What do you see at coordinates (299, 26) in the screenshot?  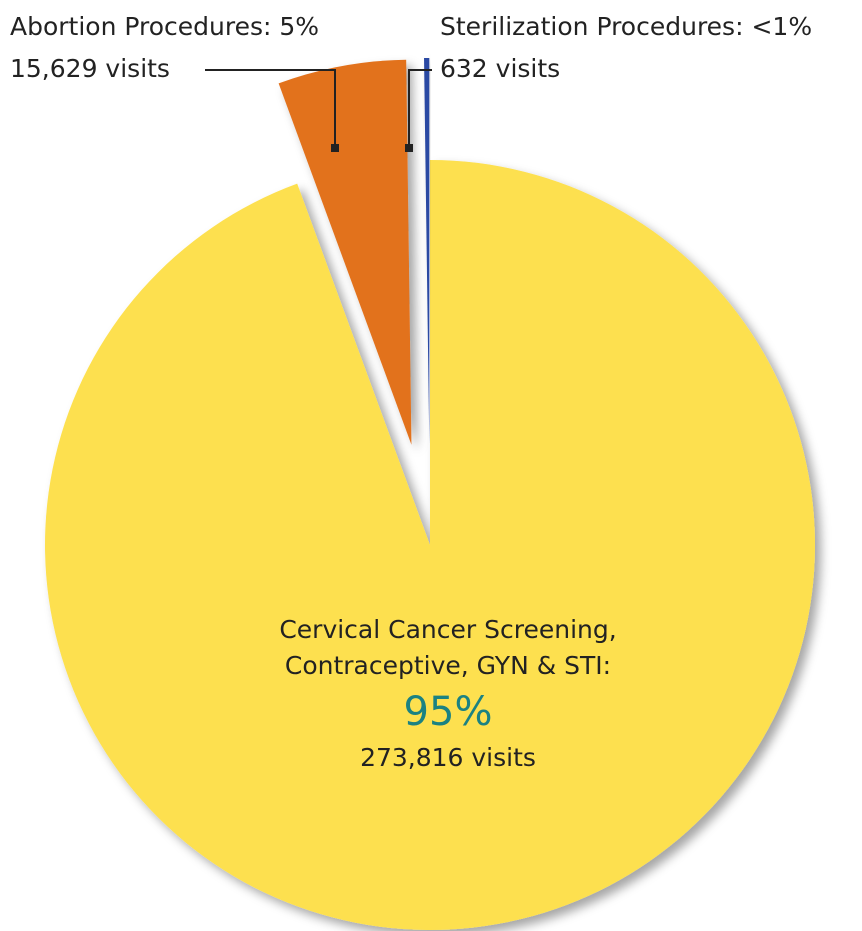 I see `percent-label: 5%` at bounding box center [299, 26].